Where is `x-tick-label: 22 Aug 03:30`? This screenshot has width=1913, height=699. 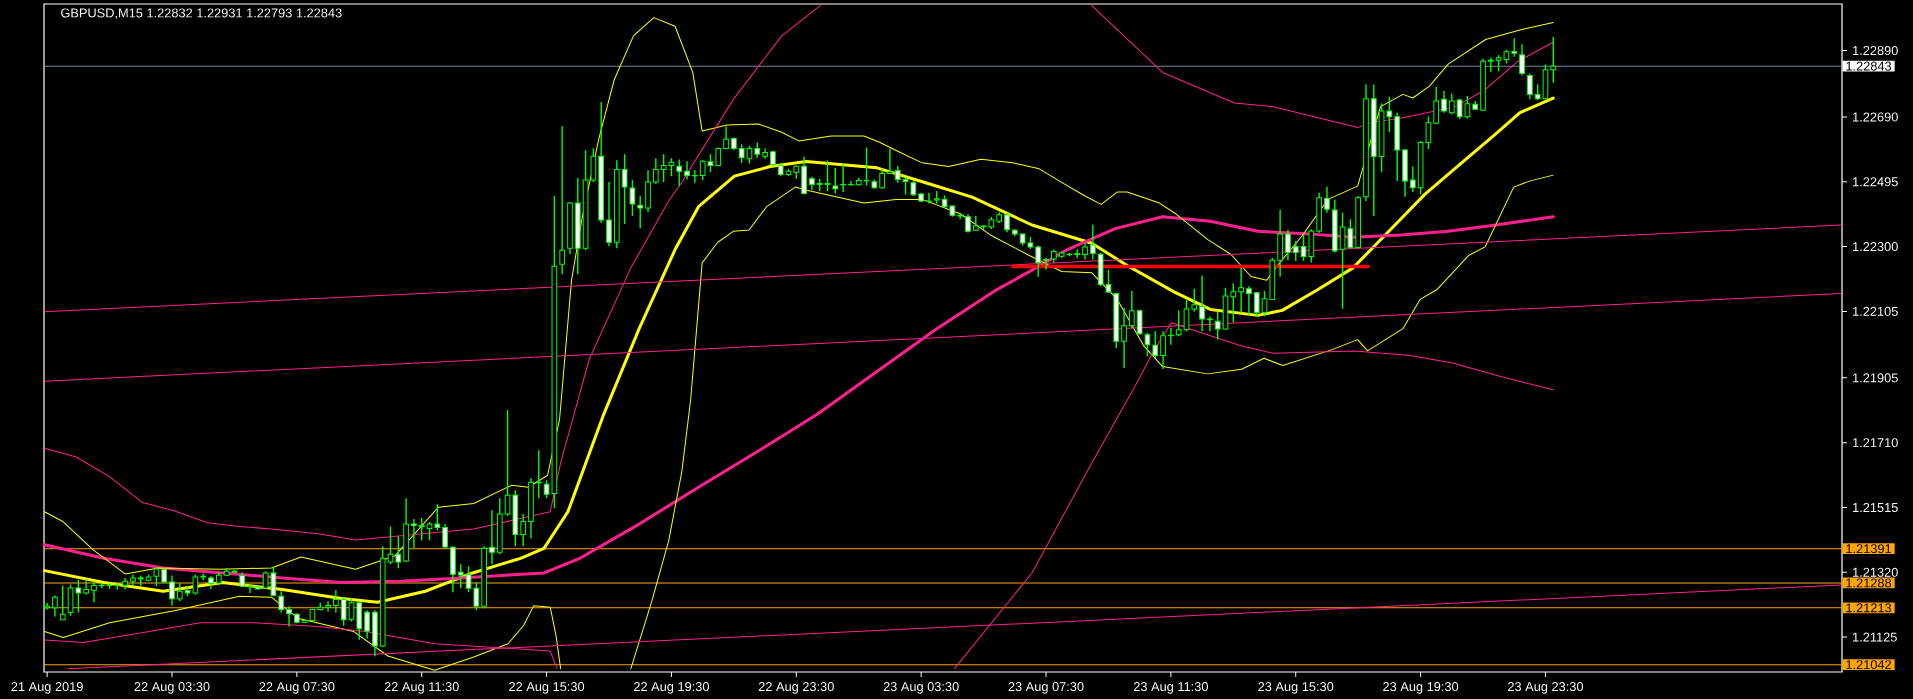
x-tick-label: 22 Aug 03:30 is located at coordinates (172, 688).